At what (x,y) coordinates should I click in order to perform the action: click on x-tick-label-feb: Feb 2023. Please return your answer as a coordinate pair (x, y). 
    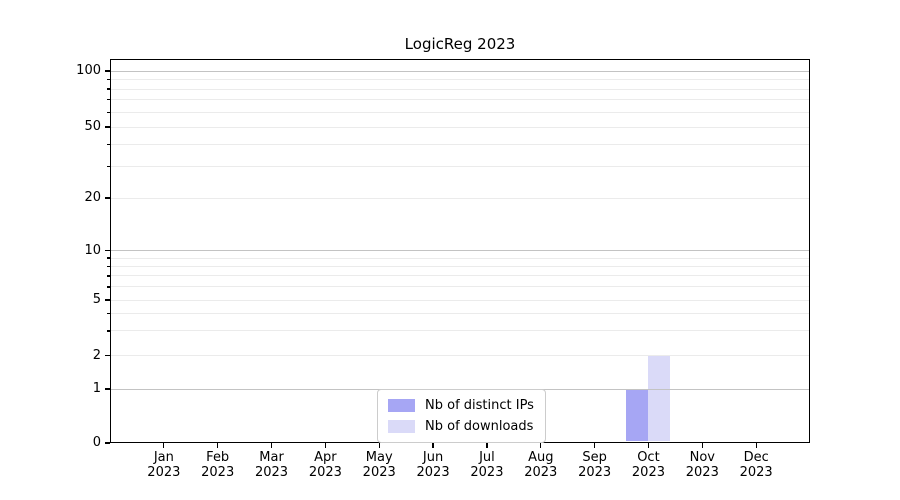
    Looking at the image, I should click on (218, 465).